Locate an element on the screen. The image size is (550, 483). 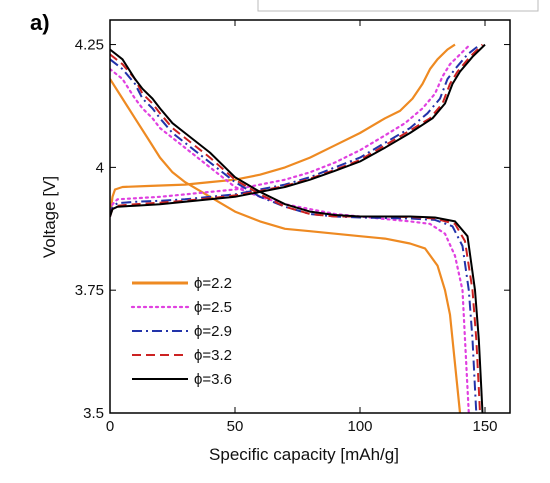
legend-label-5: ϕ=3.6 is located at coordinates (213, 379).